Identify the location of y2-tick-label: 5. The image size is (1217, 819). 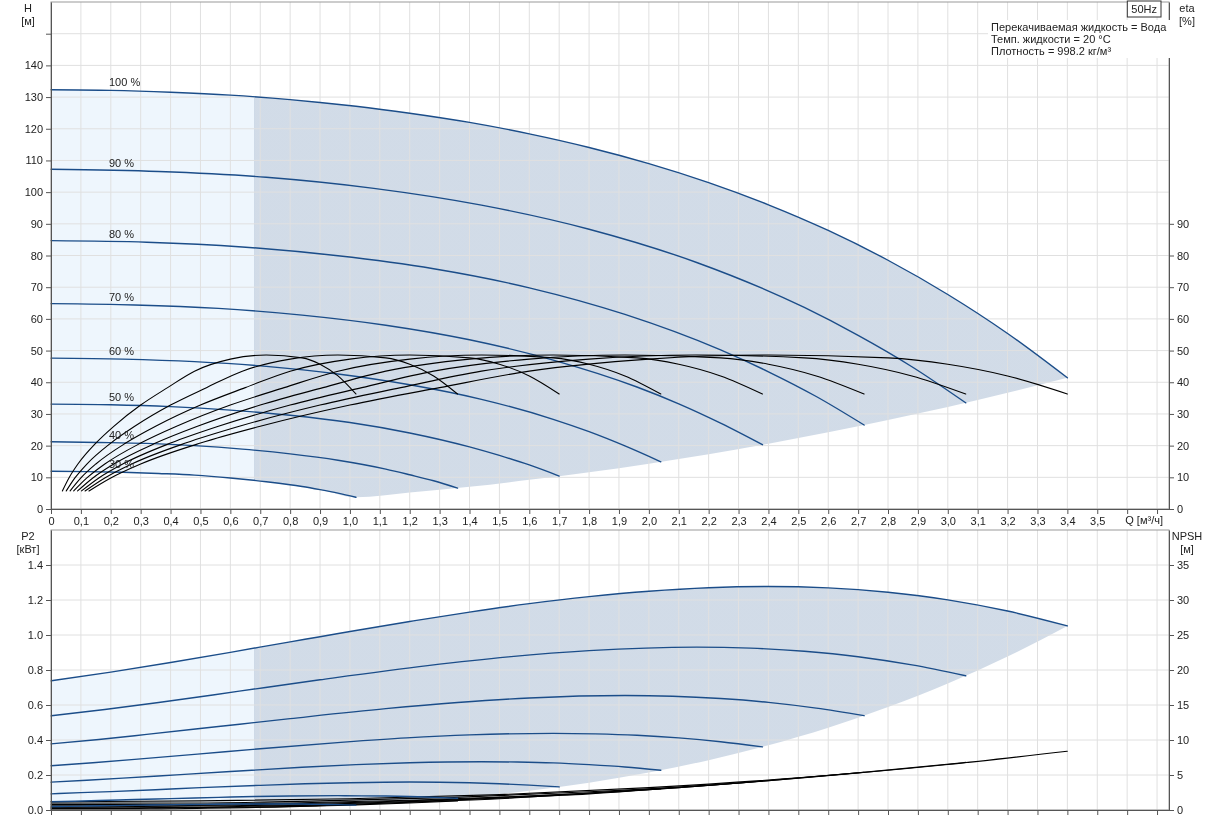
(1180, 775).